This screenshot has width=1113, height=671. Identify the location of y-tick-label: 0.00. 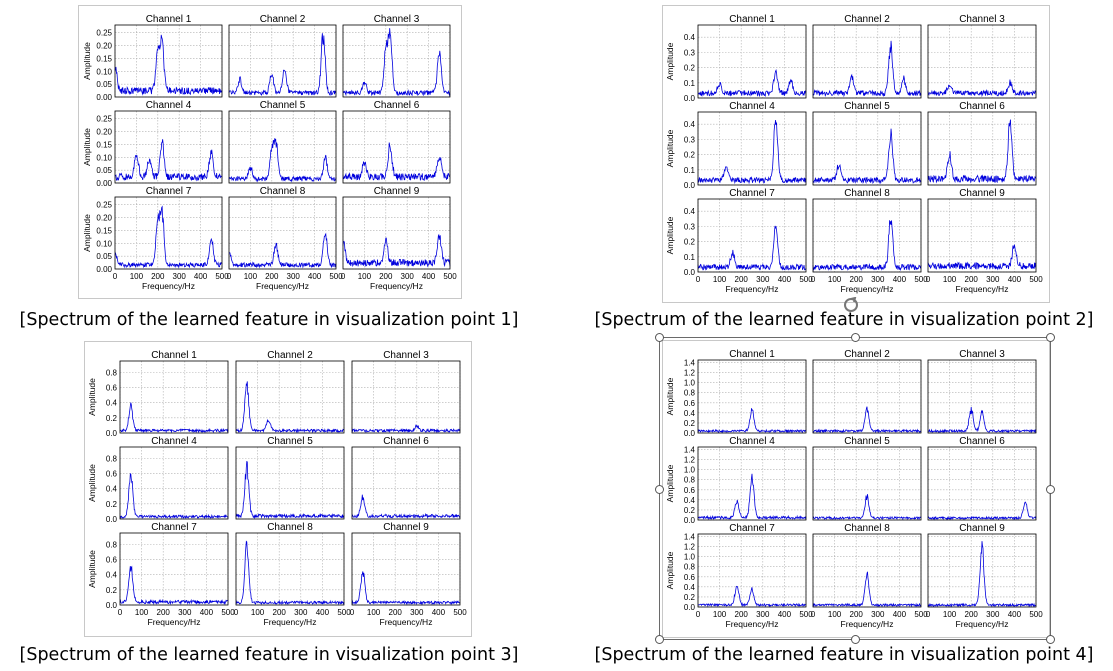
(104, 97).